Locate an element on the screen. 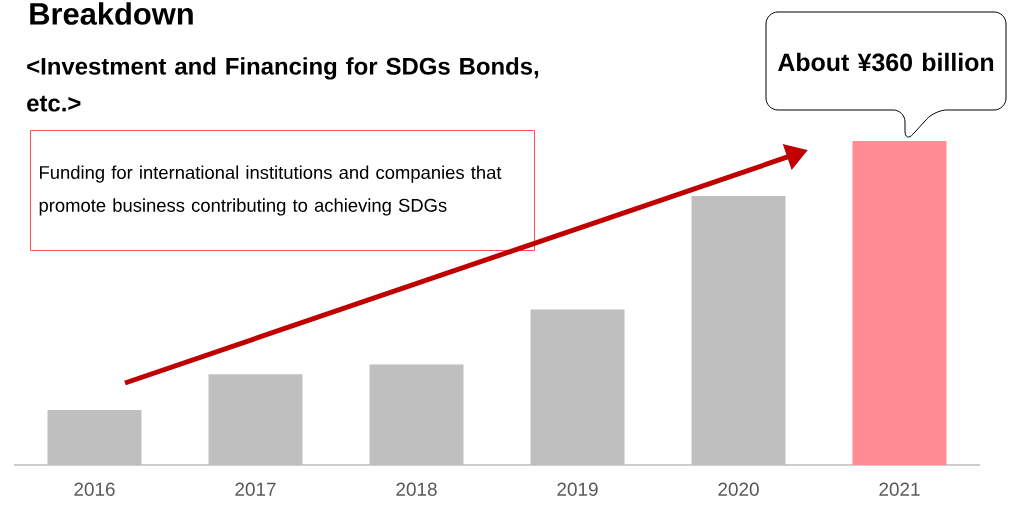 The height and width of the screenshot is (519, 1011). text: About ¥360 billion is located at coordinates (886, 62).